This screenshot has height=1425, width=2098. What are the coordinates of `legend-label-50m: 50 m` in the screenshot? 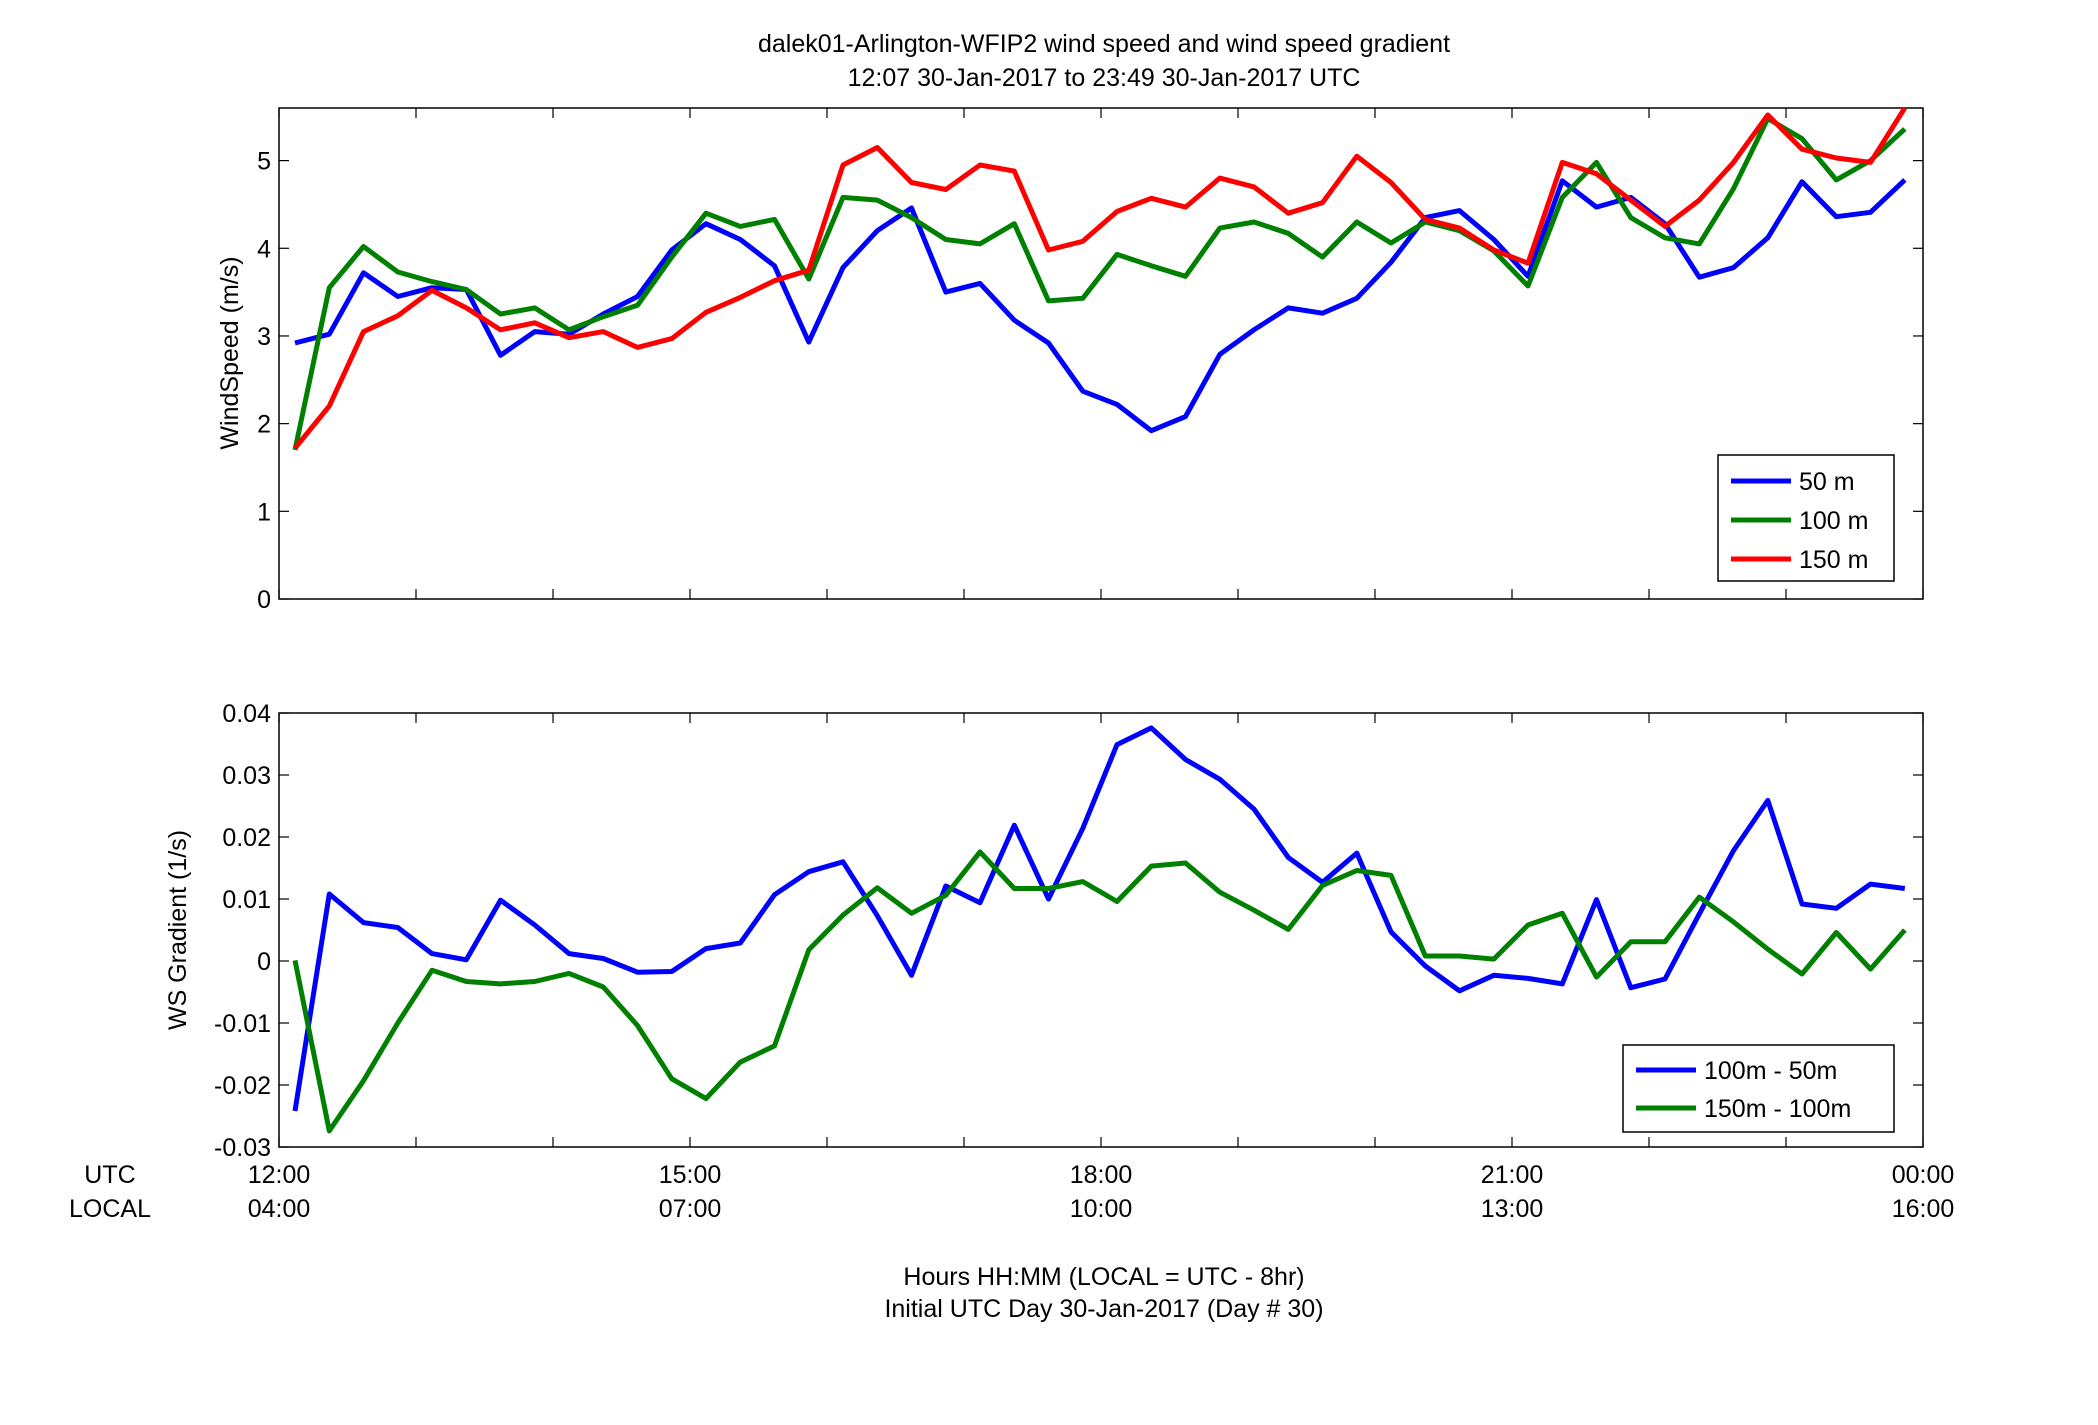 It's located at (1827, 482).